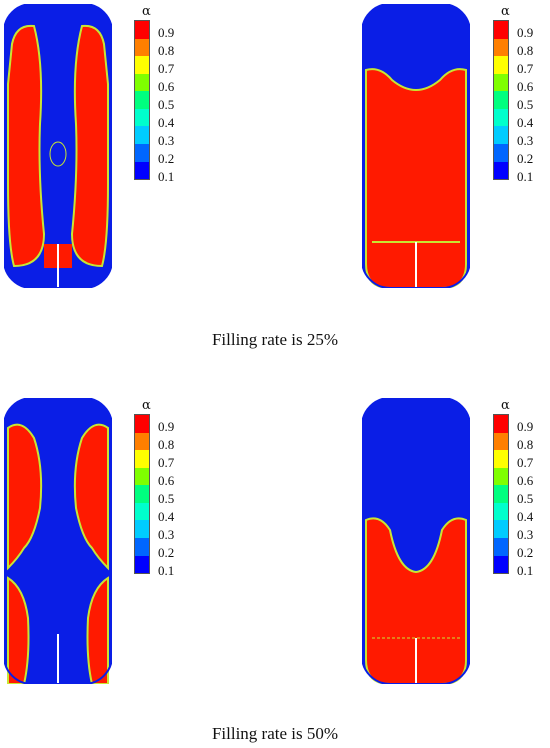 This screenshot has height=748, width=550. I want to click on tank-25-right, so click(416, 146).